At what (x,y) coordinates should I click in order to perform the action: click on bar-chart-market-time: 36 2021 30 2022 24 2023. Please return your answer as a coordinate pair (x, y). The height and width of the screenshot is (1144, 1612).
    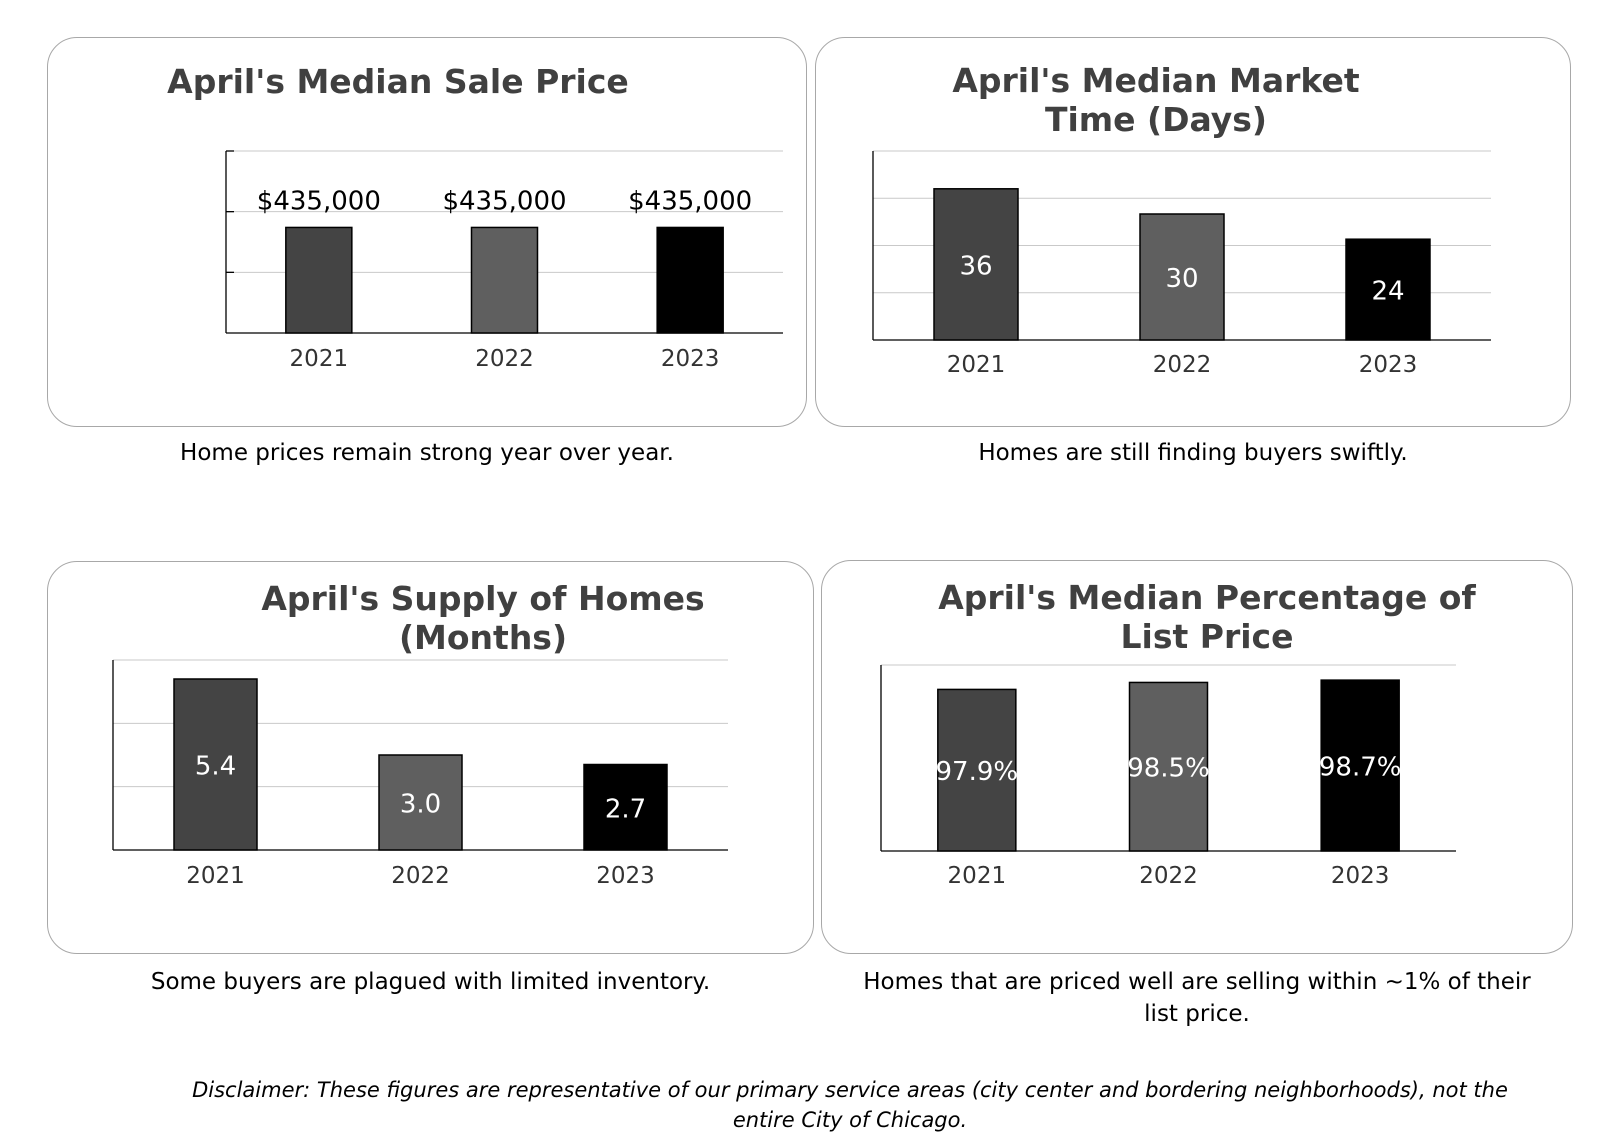
    Looking at the image, I should click on (1181, 264).